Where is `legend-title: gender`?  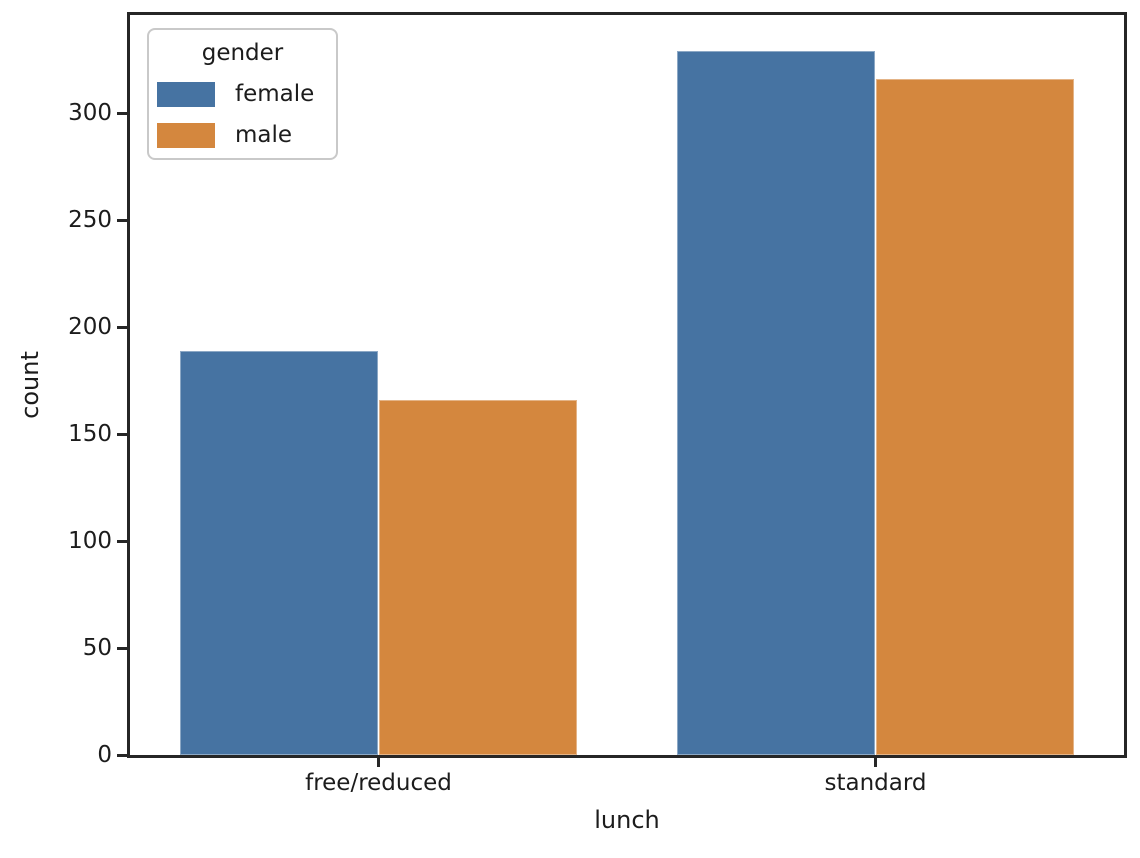
legend-title: gender is located at coordinates (242, 53).